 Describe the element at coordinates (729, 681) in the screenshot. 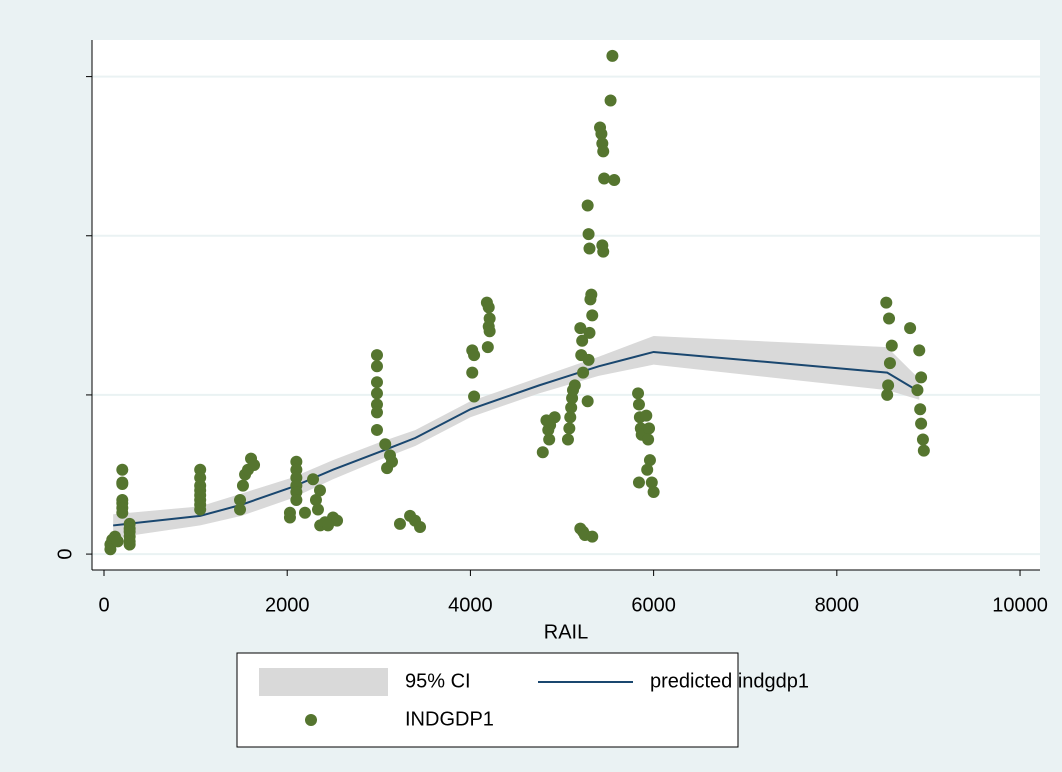

I see `legend-label: predicted indgdp1` at that location.